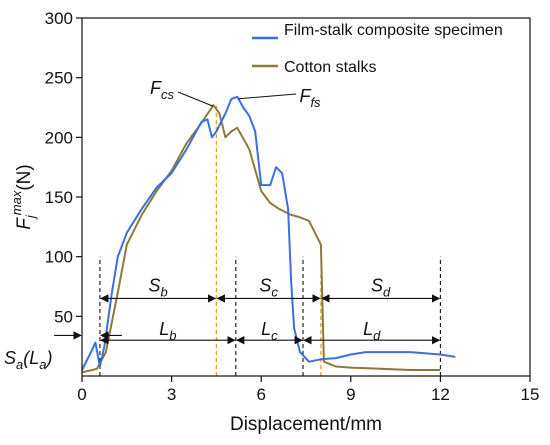  What do you see at coordinates (306, 424) in the screenshot?
I see `x-axis-title: Displacement/mm` at bounding box center [306, 424].